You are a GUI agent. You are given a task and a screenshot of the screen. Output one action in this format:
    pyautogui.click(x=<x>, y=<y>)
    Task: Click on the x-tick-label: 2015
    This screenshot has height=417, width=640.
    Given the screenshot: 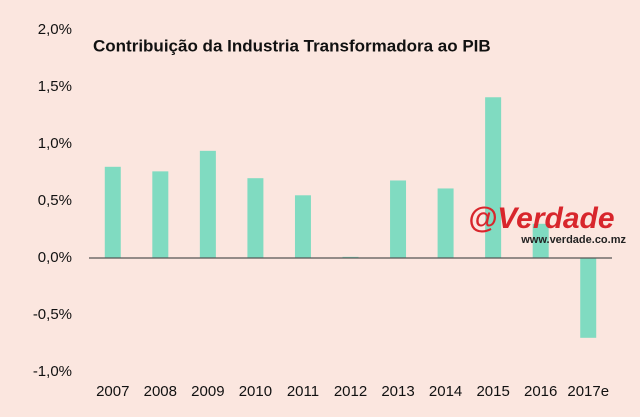 What is the action you would take?
    pyautogui.click(x=492, y=391)
    